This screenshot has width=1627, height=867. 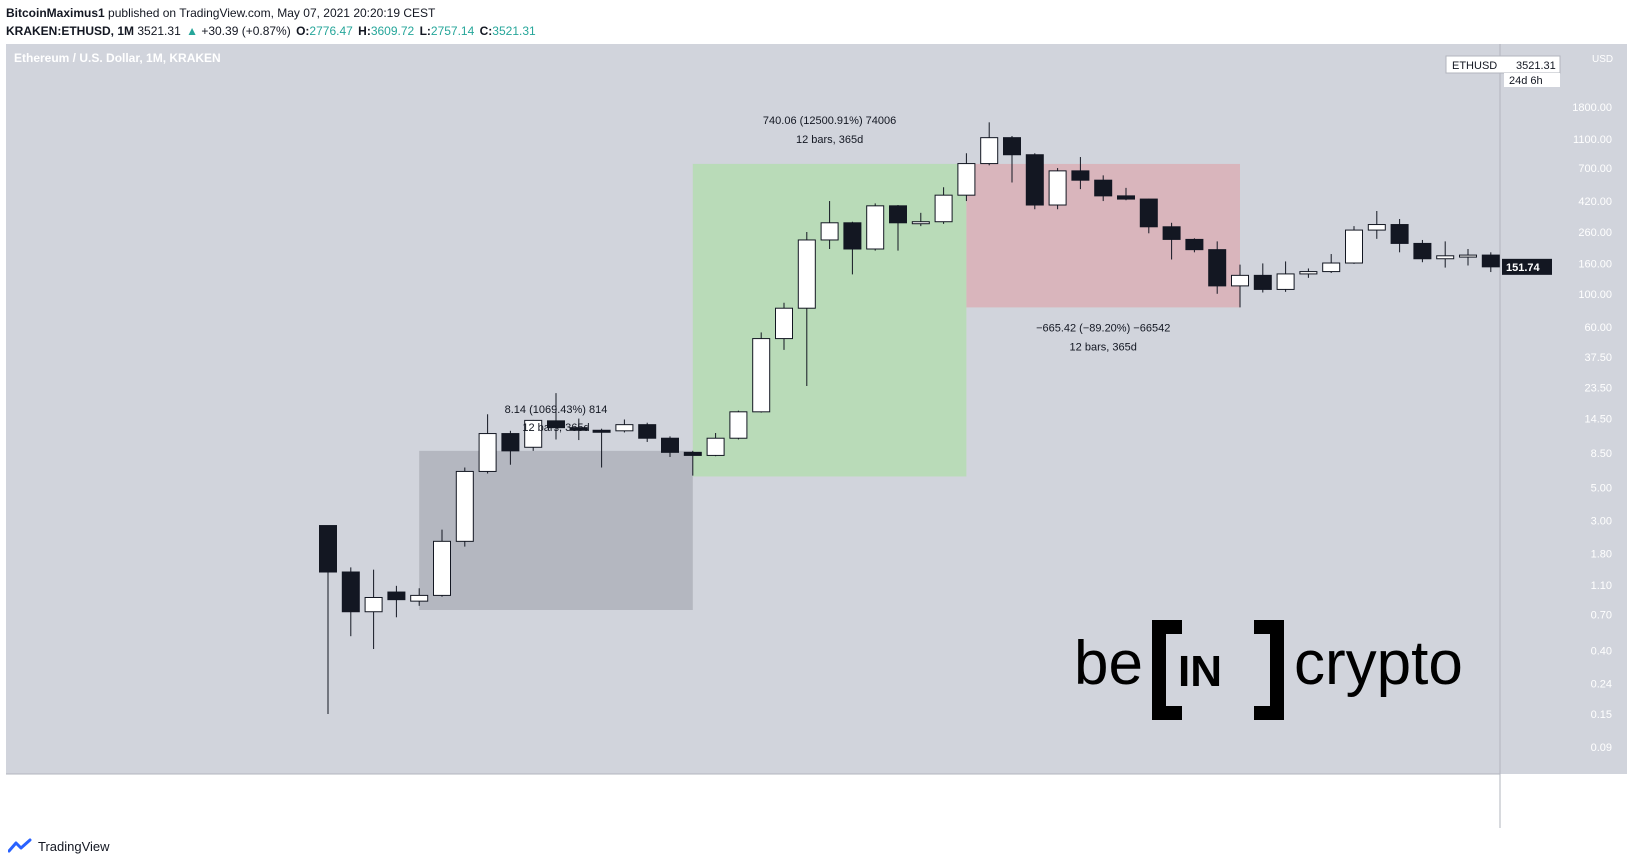 What do you see at coordinates (1595, 264) in the screenshot?
I see `y-tick-label: 160.00` at bounding box center [1595, 264].